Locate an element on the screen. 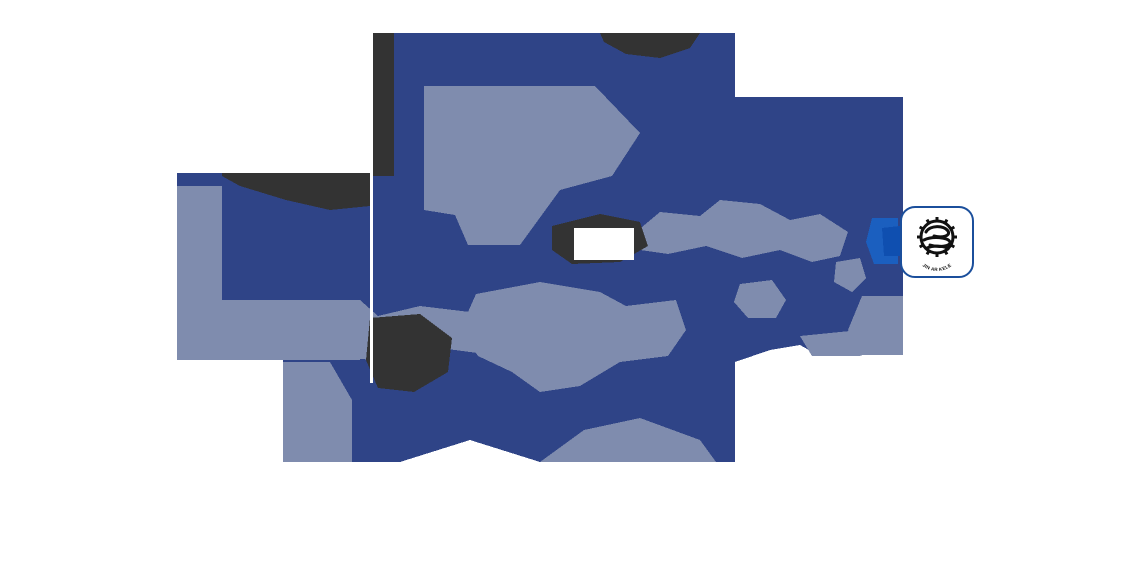  white-vertical-line is located at coordinates (371, 208).